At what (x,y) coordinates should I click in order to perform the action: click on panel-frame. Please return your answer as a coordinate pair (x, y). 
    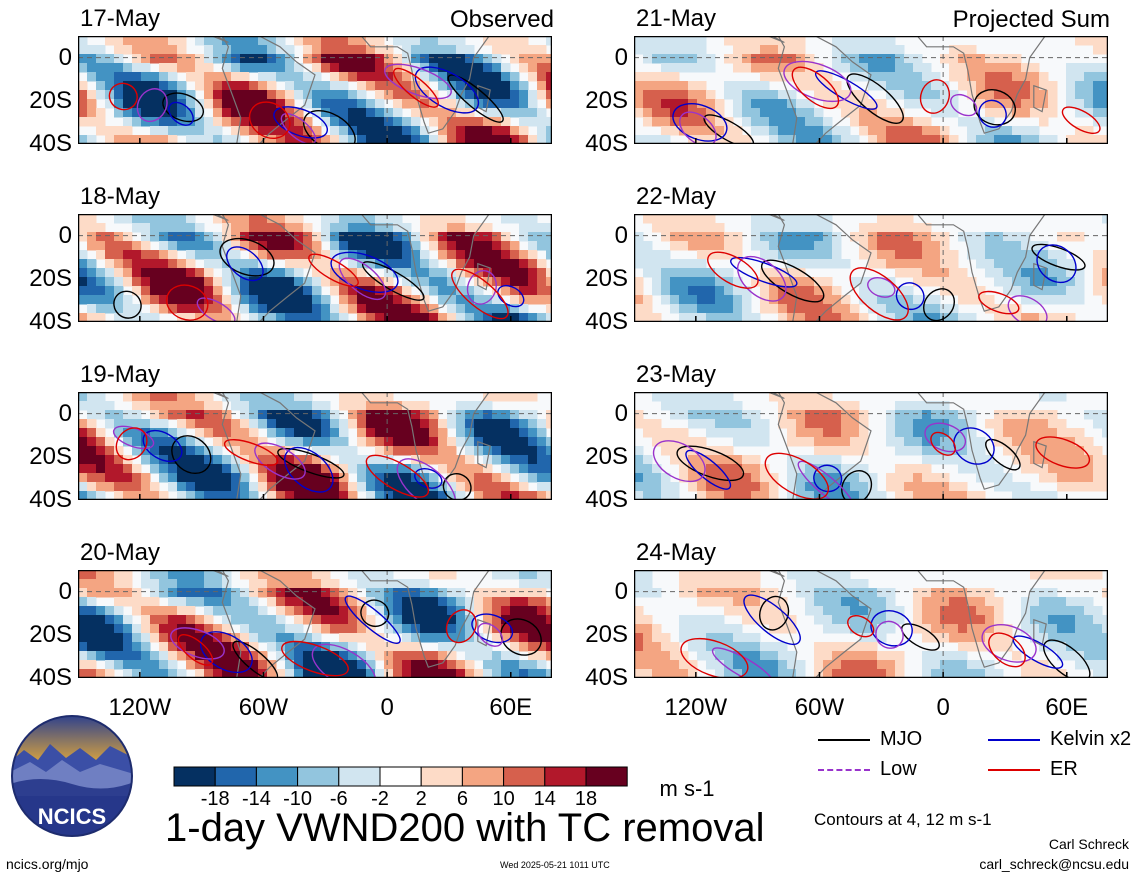
    Looking at the image, I should click on (871, 90).